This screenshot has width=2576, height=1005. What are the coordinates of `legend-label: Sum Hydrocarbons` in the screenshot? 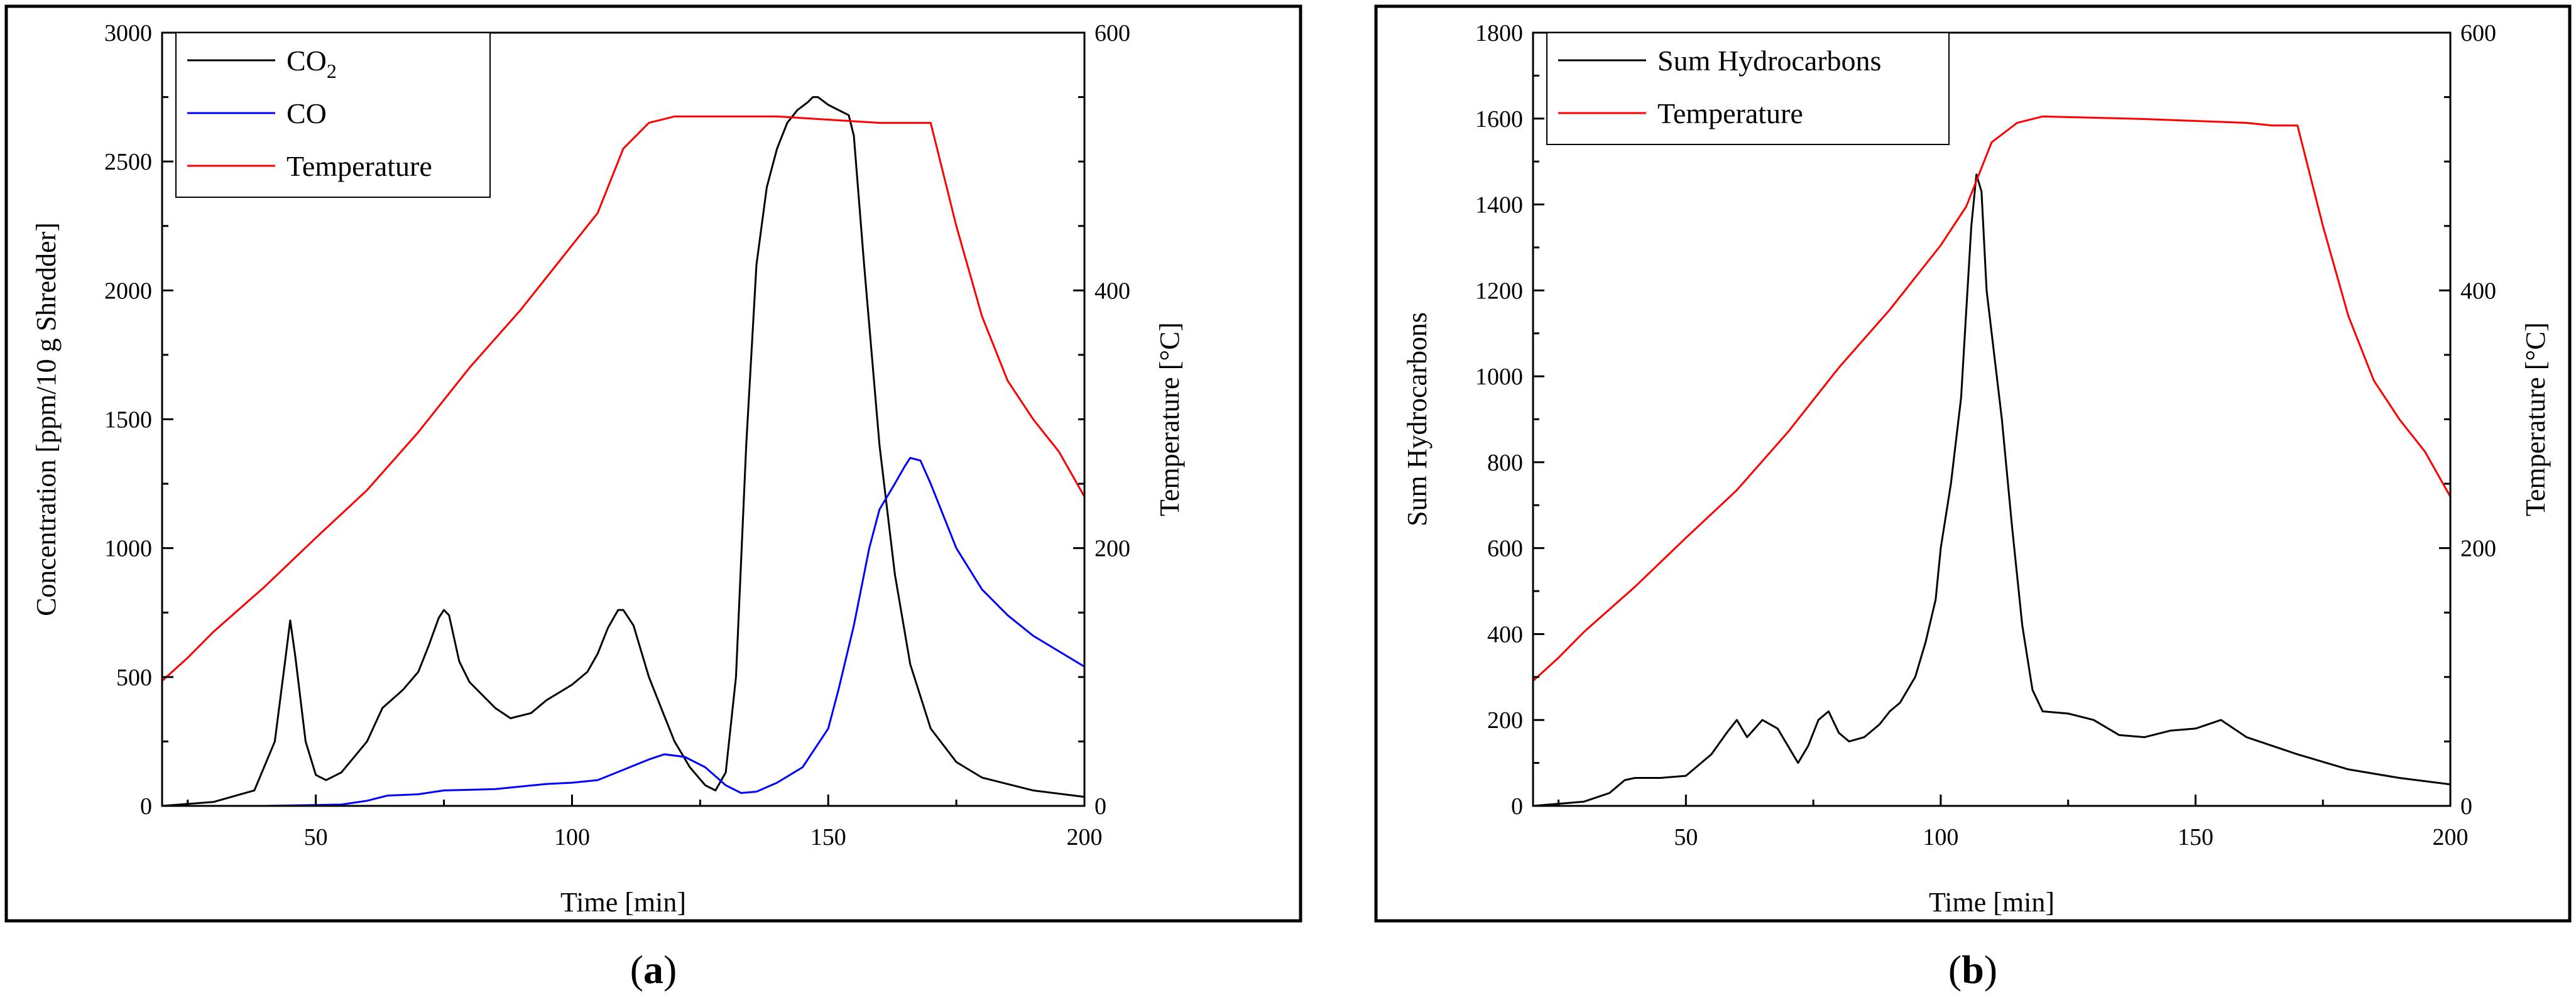 It's located at (1769, 61).